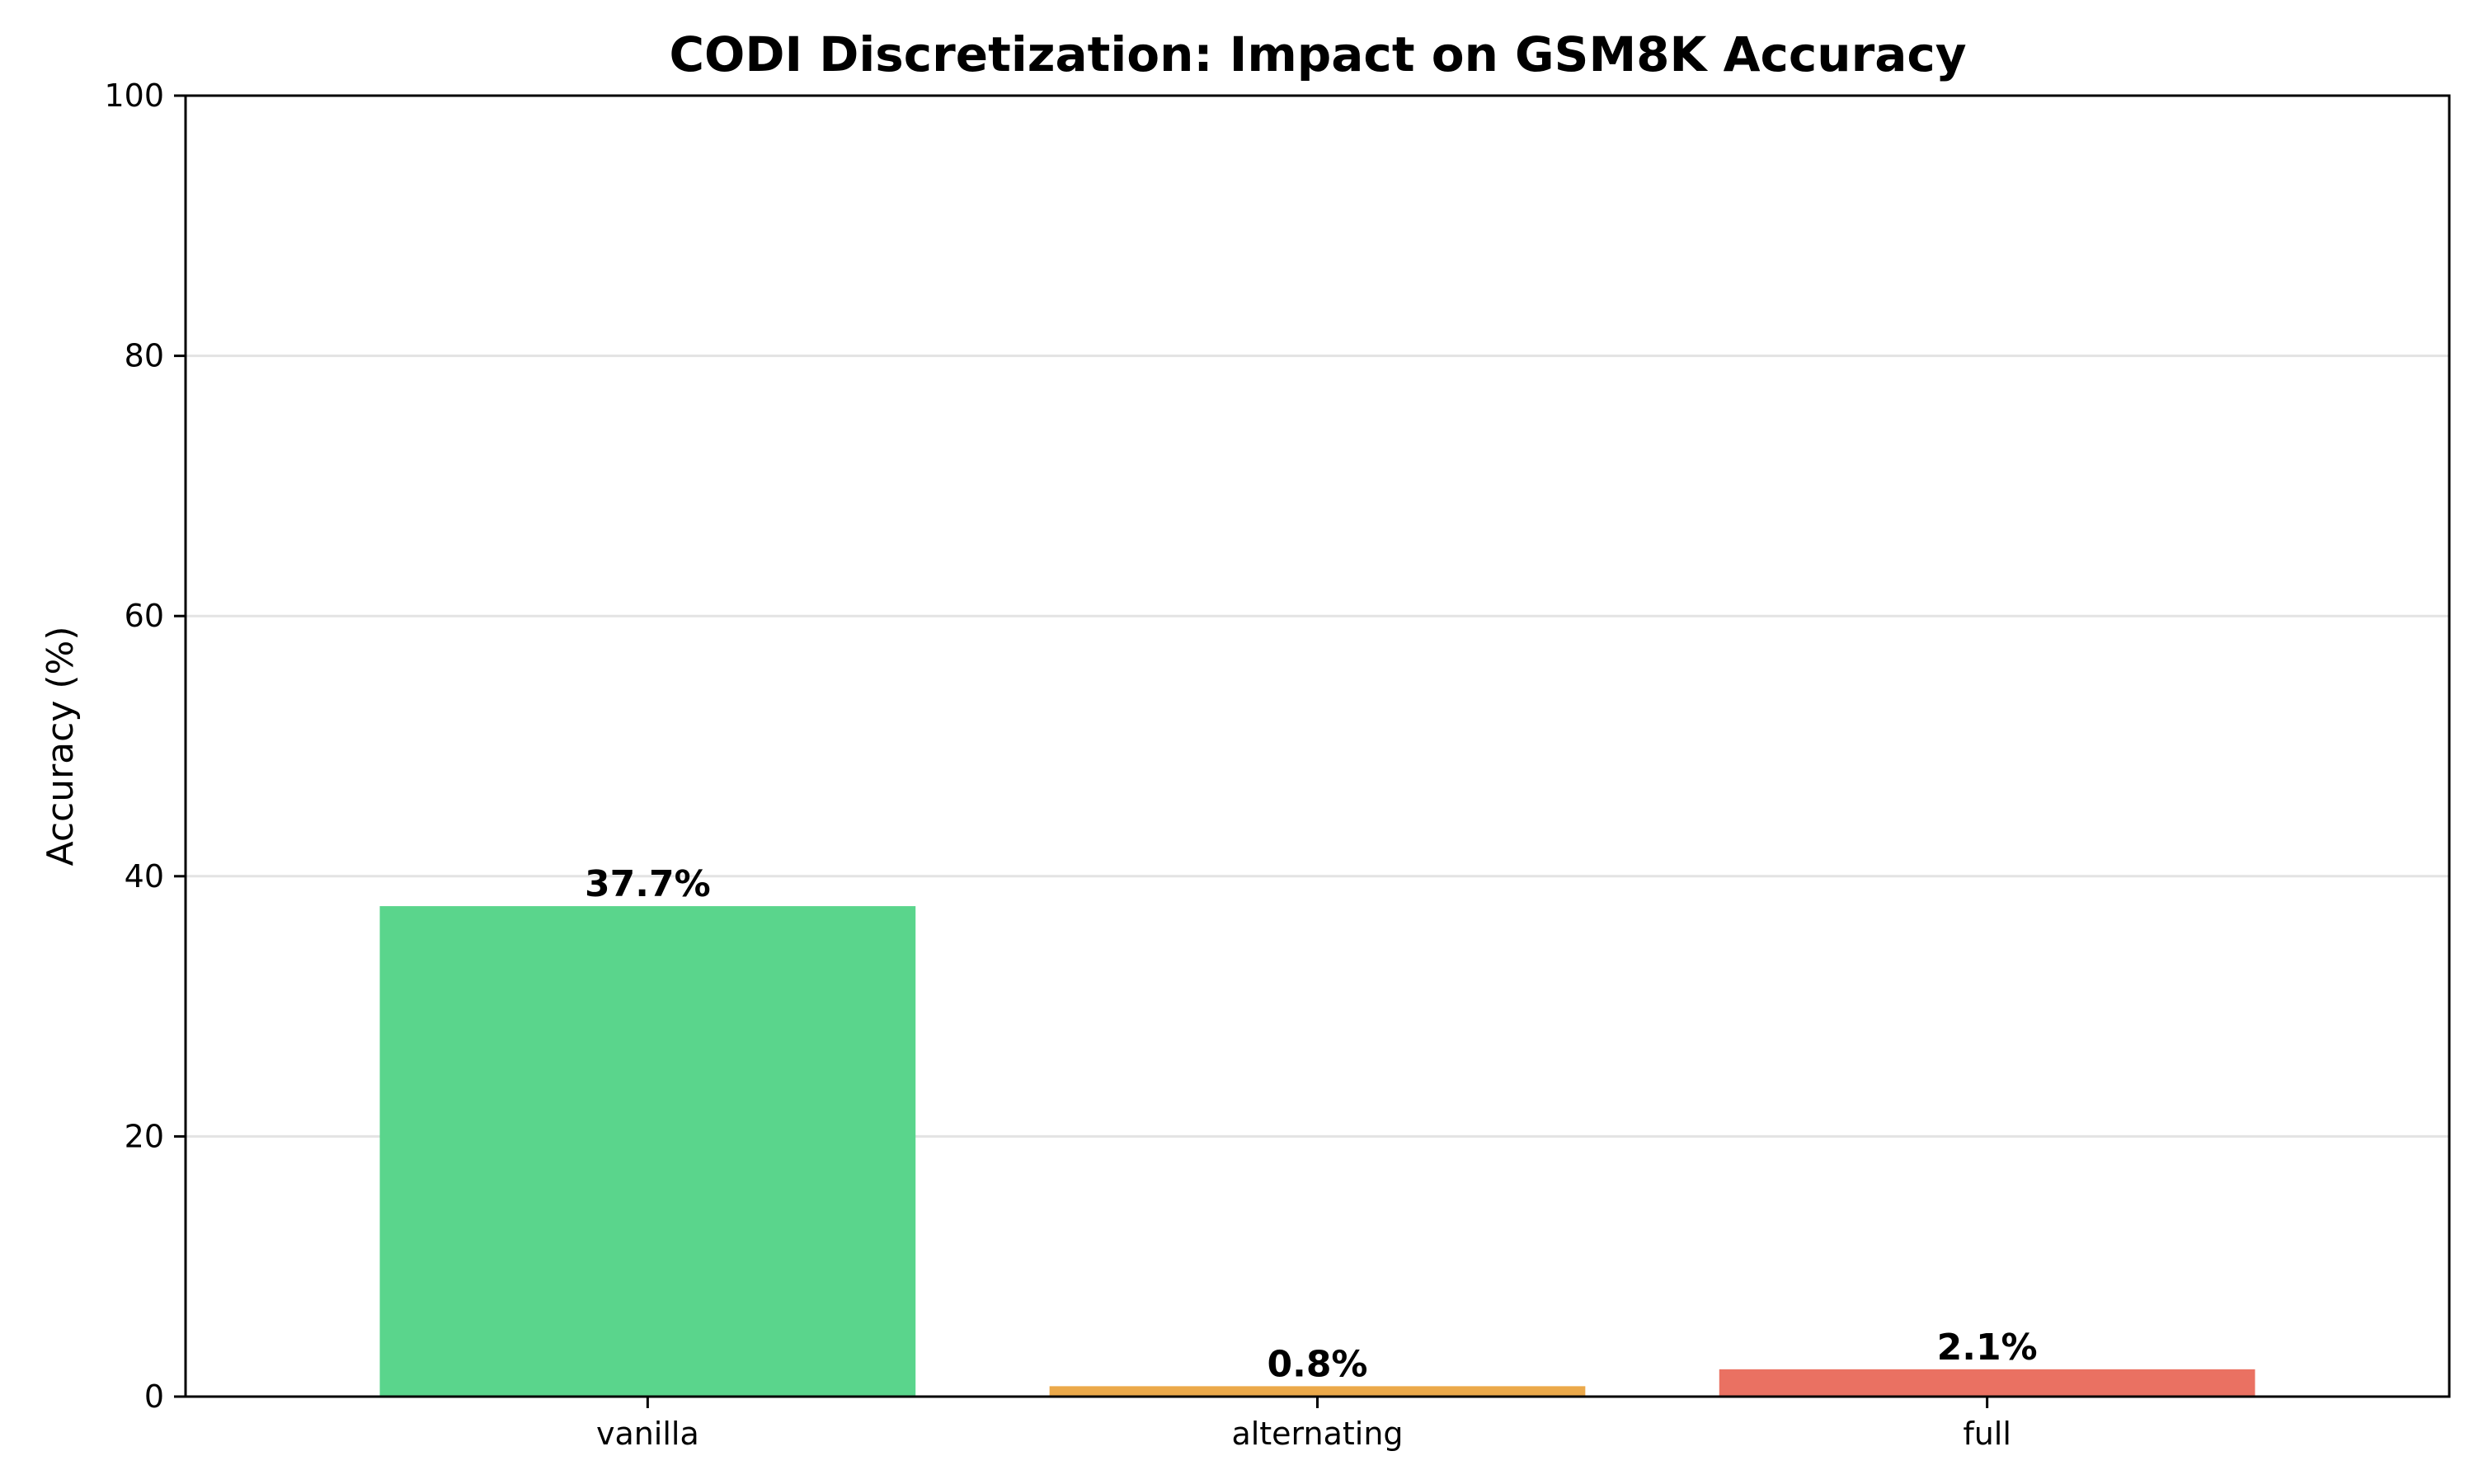 Image resolution: width=2474 pixels, height=1484 pixels. I want to click on y-axis: 0 20 40 60 80 100, so click(145, 746).